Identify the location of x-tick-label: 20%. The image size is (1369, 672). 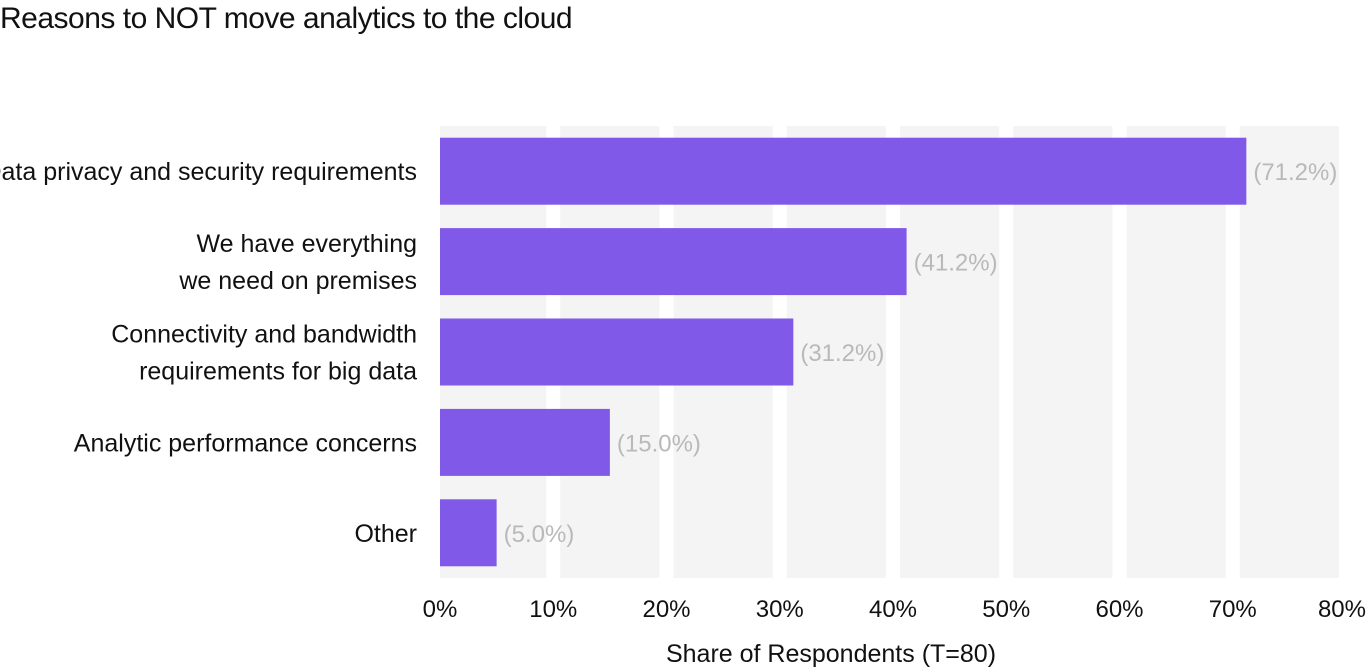
(666, 609).